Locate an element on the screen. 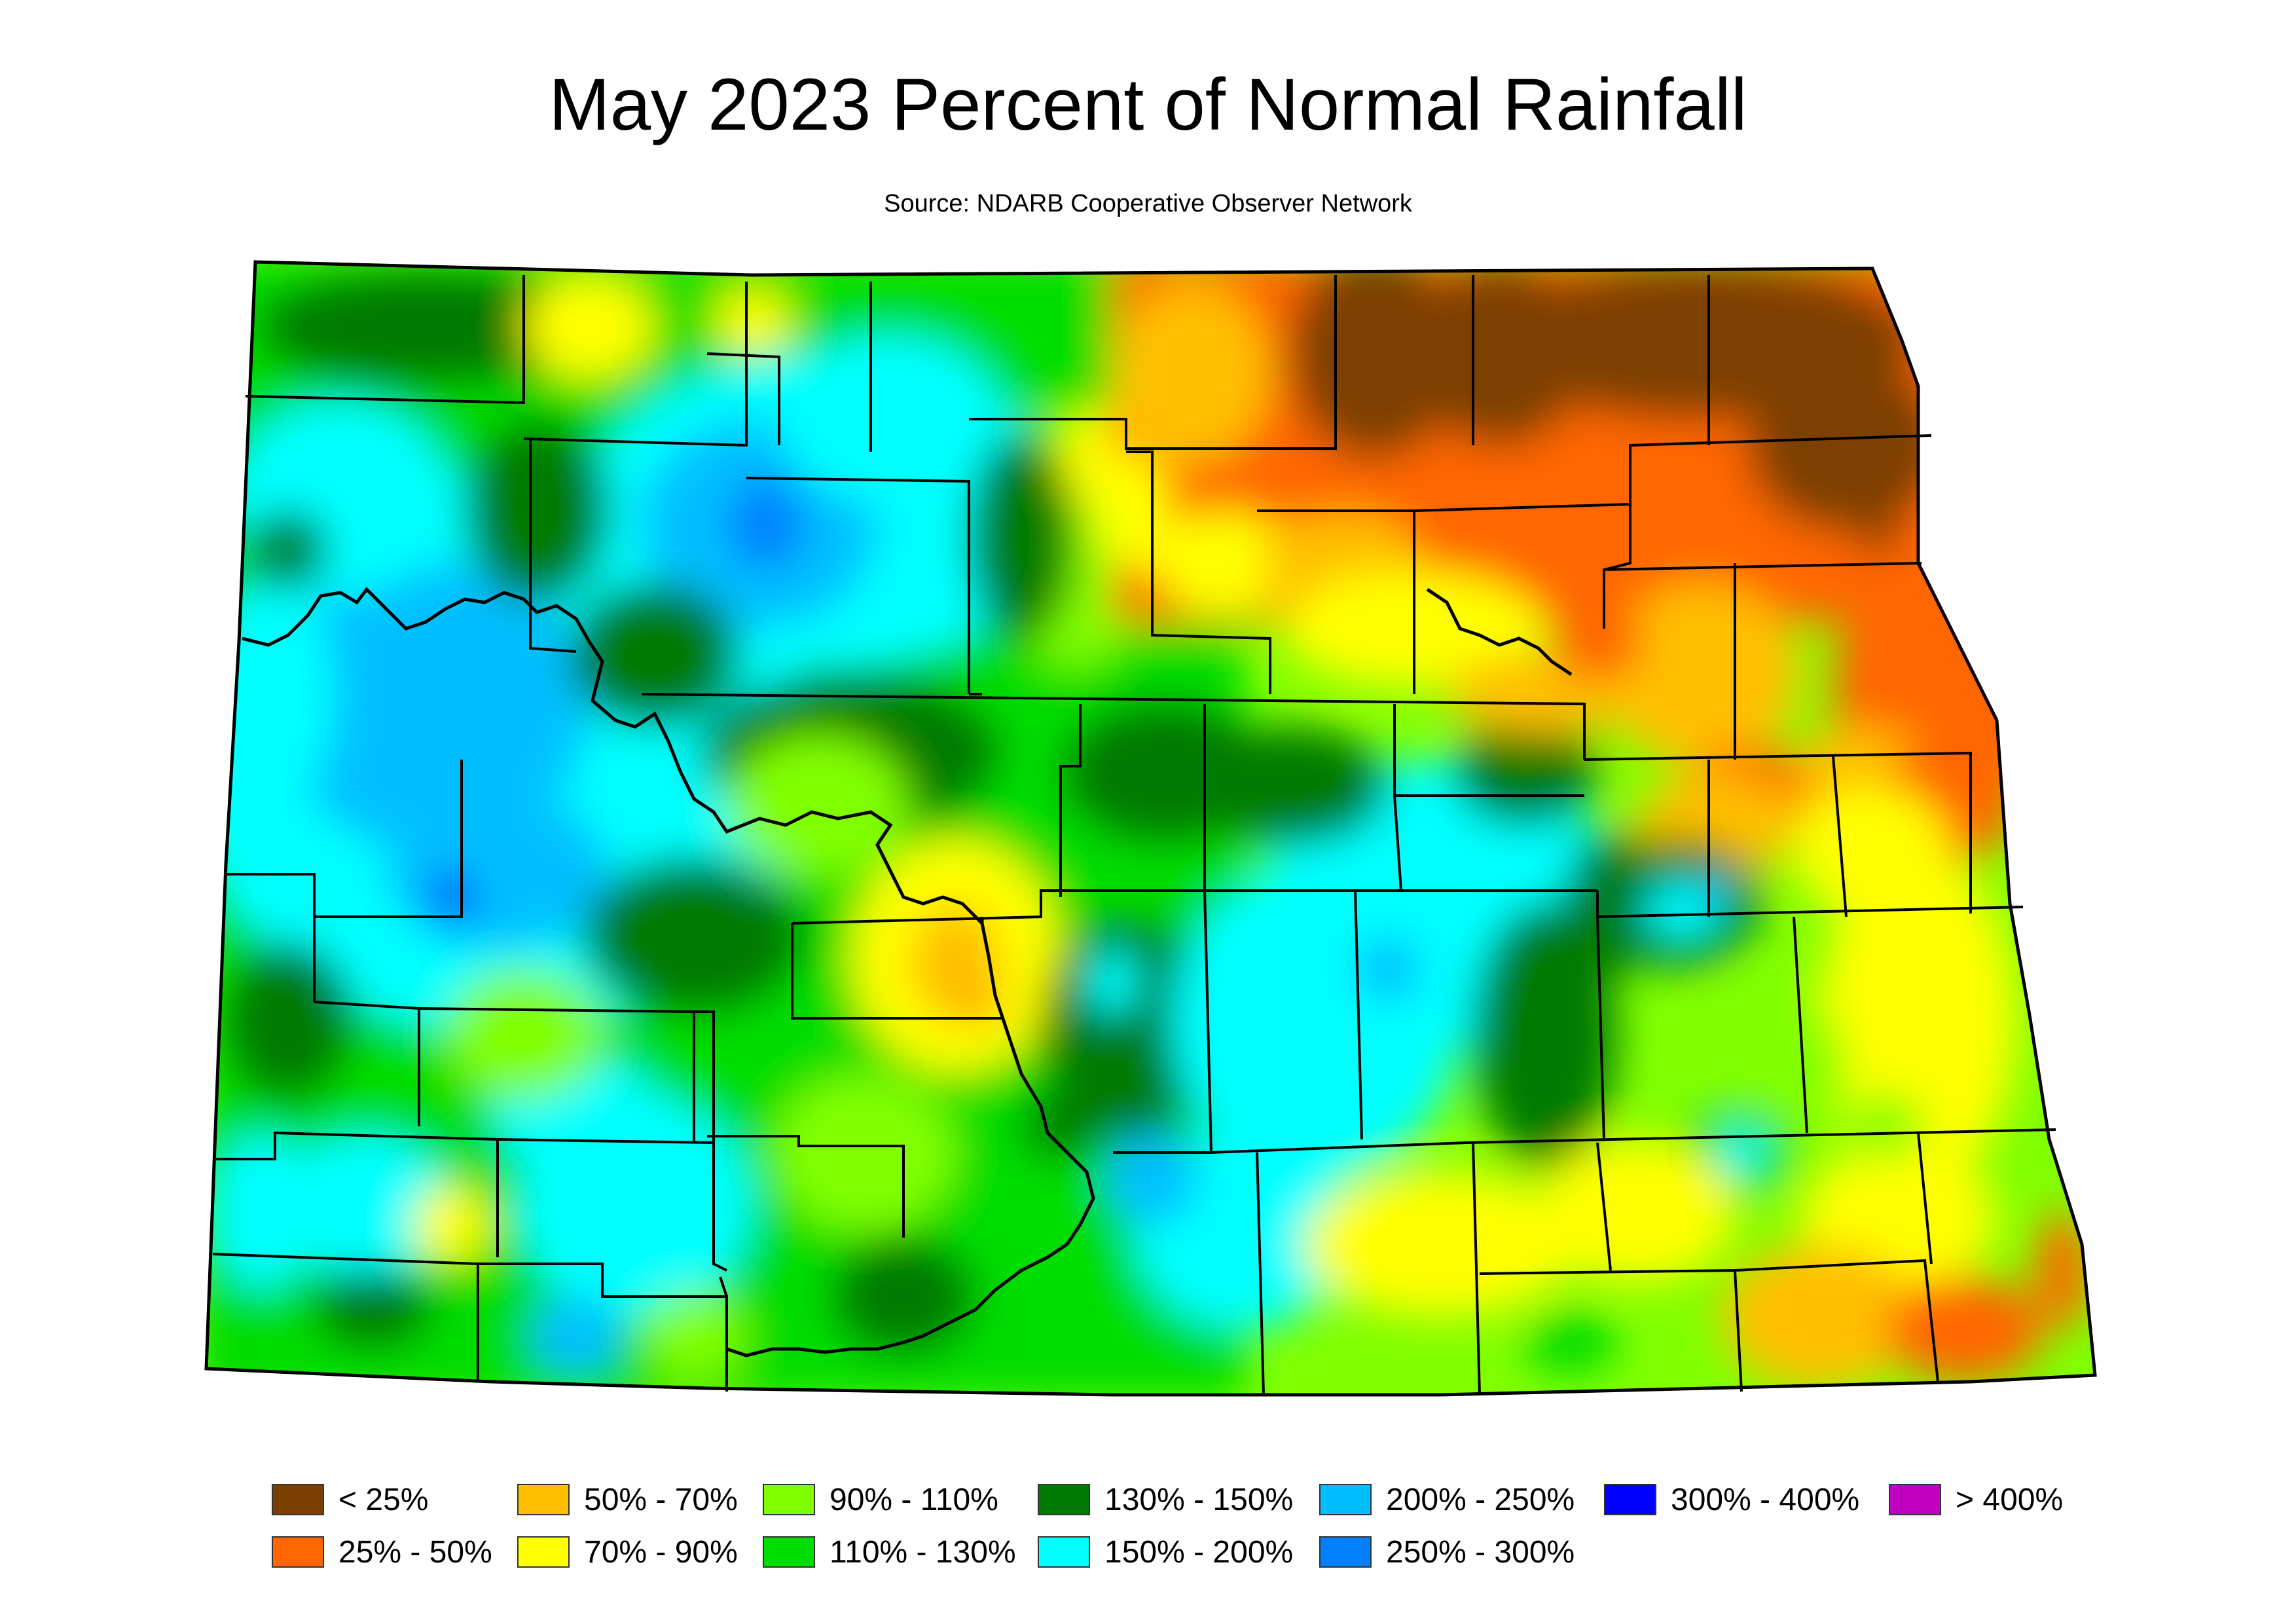 This screenshot has height=1624, width=2296. map-title: May 2023 Percent of Normal Rainfall is located at coordinates (1148, 104).